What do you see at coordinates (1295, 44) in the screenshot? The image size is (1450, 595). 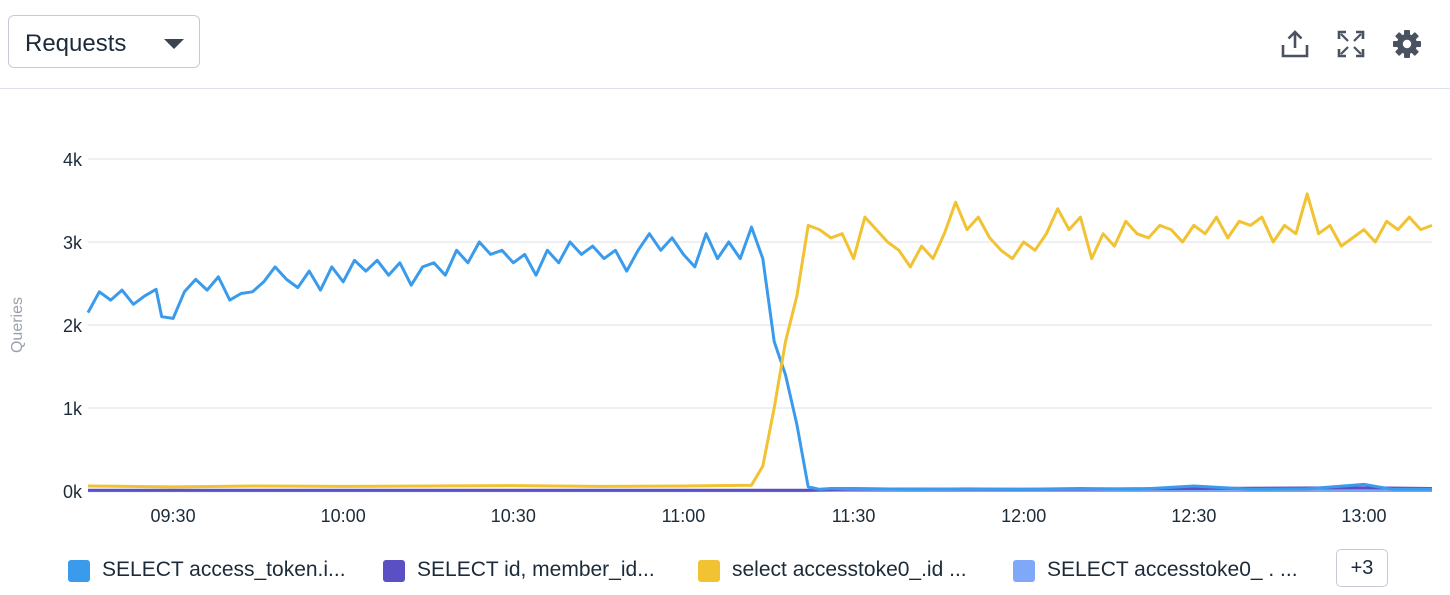 I see `export-icon` at bounding box center [1295, 44].